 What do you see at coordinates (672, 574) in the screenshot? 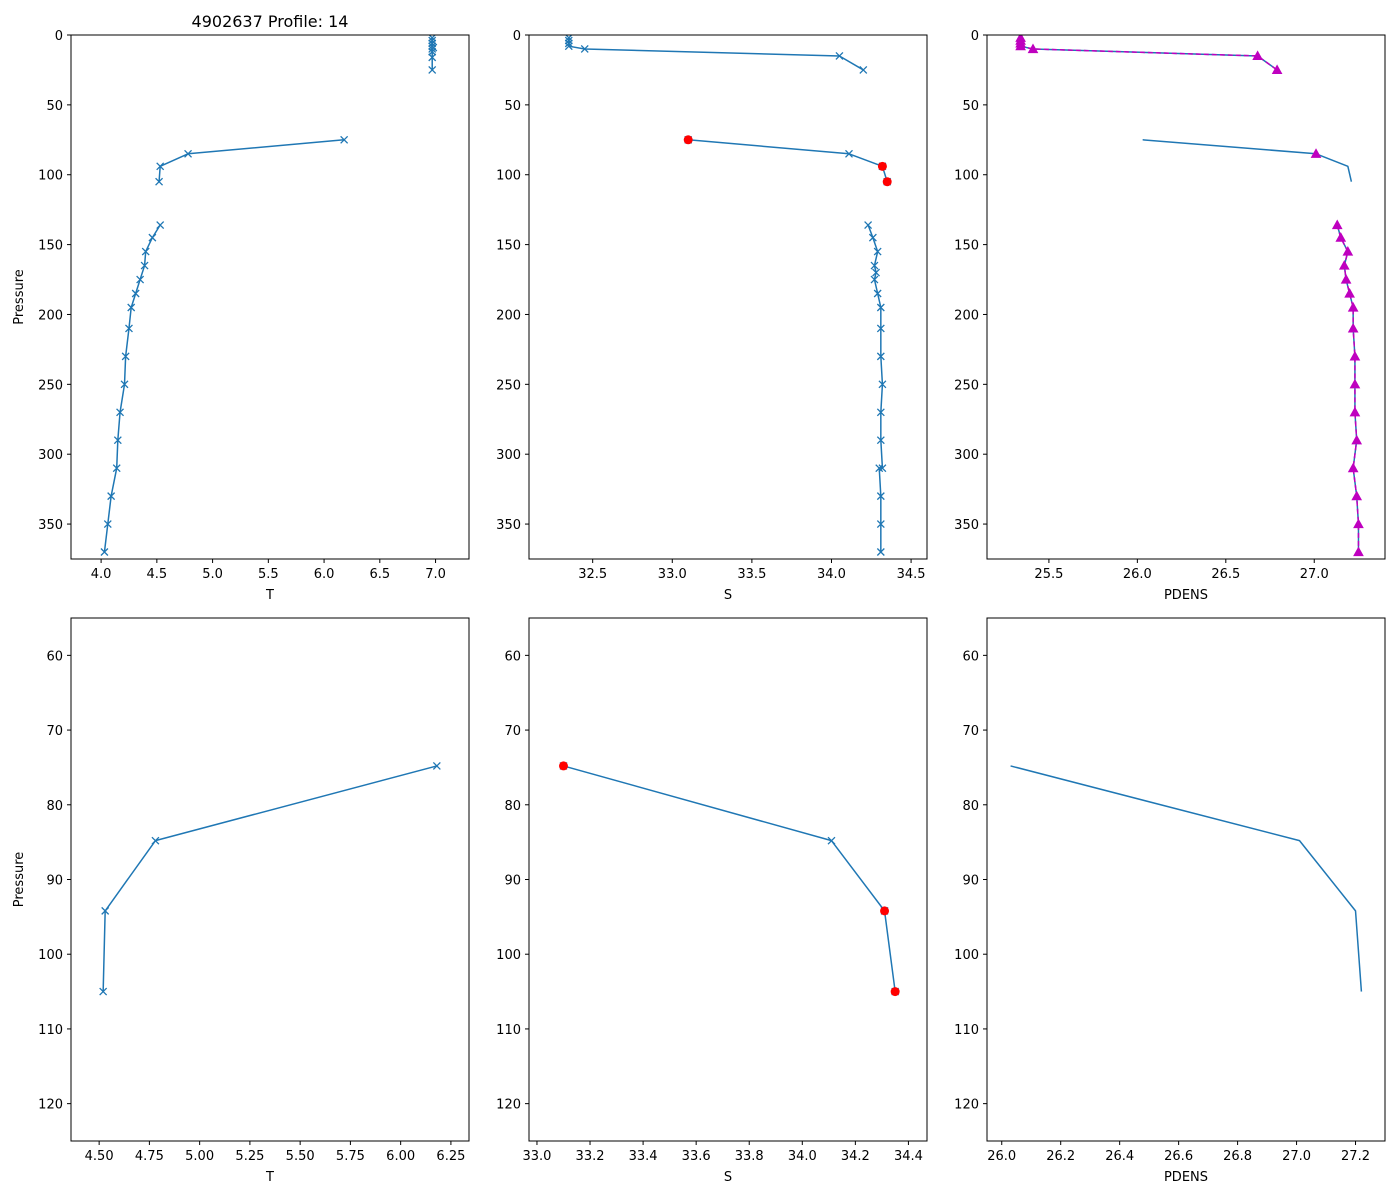
I see `x-tick-label: 33.0` at bounding box center [672, 574].